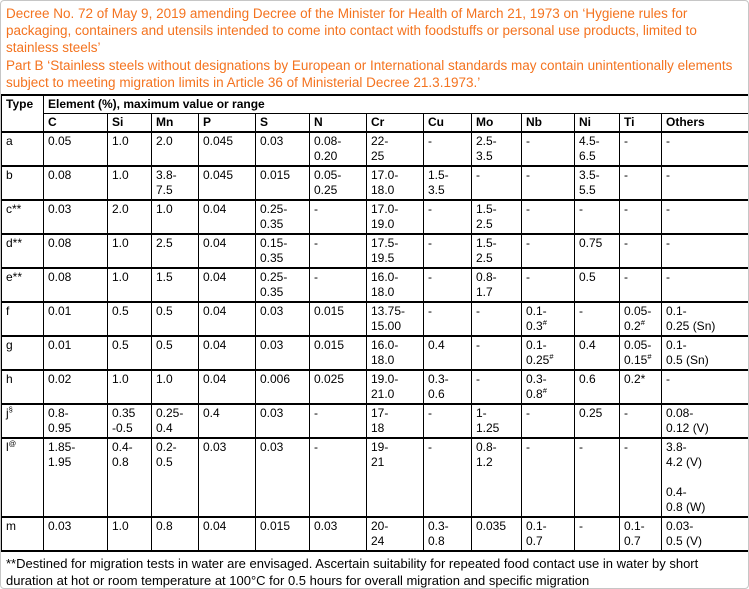 This screenshot has height=589, width=749. I want to click on element-column-header: Cr, so click(395, 123).